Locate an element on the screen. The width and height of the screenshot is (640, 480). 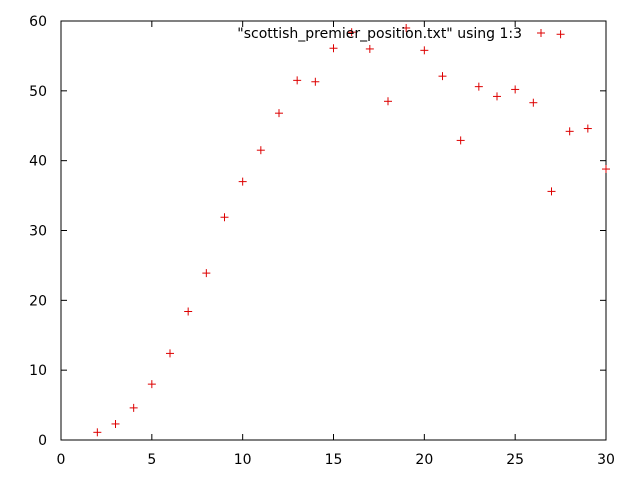
x-tick-label: 20 is located at coordinates (424, 460).